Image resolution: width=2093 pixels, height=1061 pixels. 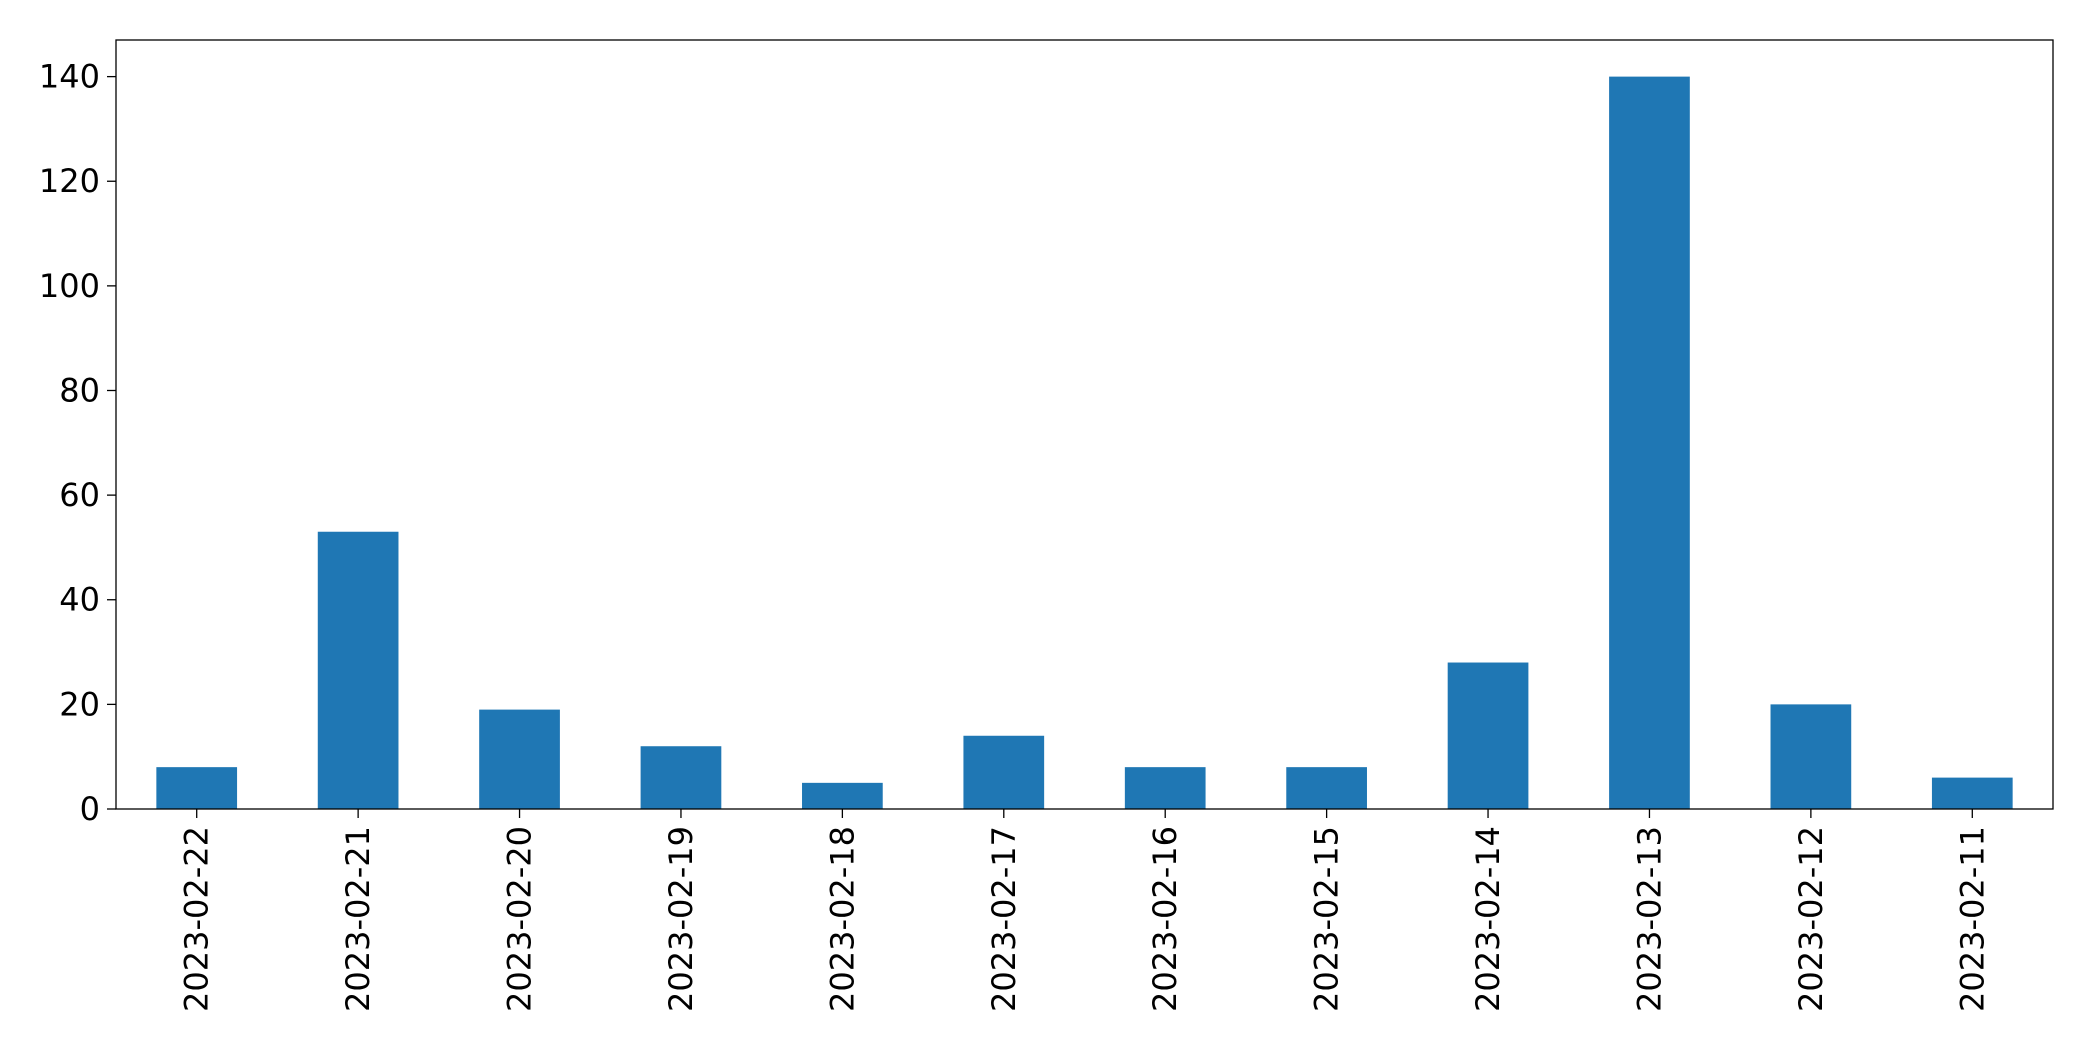 I want to click on x-tick-label: 2023-02-18, so click(x=842, y=919).